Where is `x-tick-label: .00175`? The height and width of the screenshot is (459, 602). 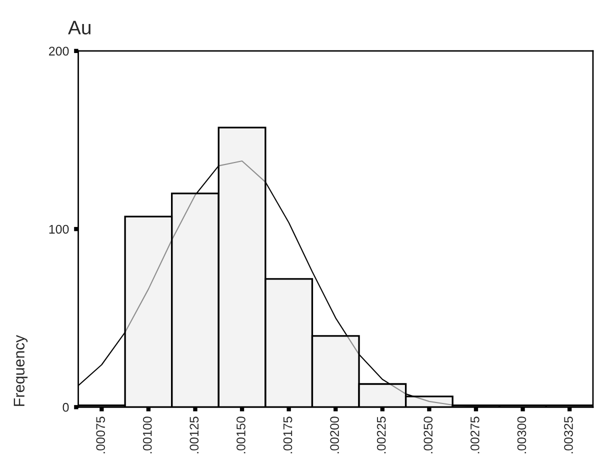
x-tick-label: .00175 is located at coordinates (287, 435).